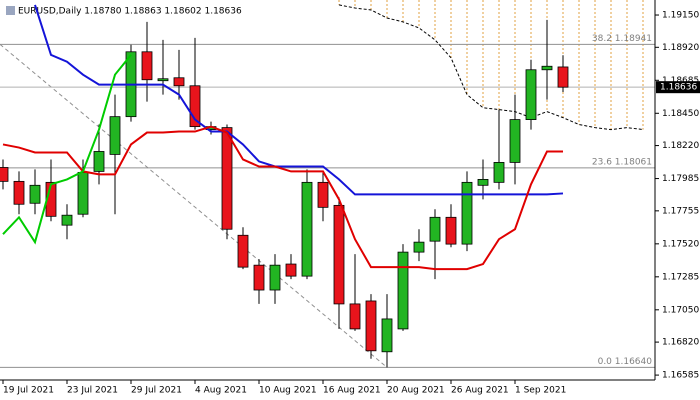 This screenshot has height=400, width=700. What do you see at coordinates (680, 277) in the screenshot?
I see `y-tick-label: 1.17285` at bounding box center [680, 277].